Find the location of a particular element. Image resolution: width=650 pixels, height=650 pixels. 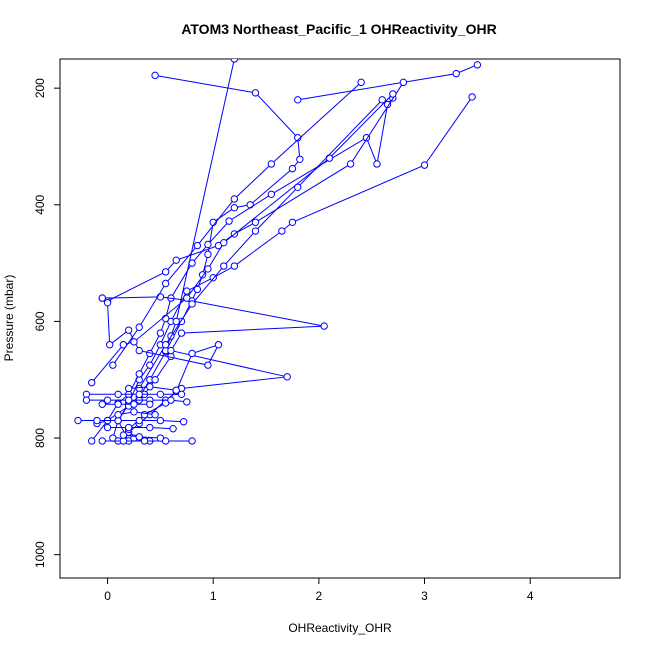

x-tick-label: 3 is located at coordinates (424, 596).